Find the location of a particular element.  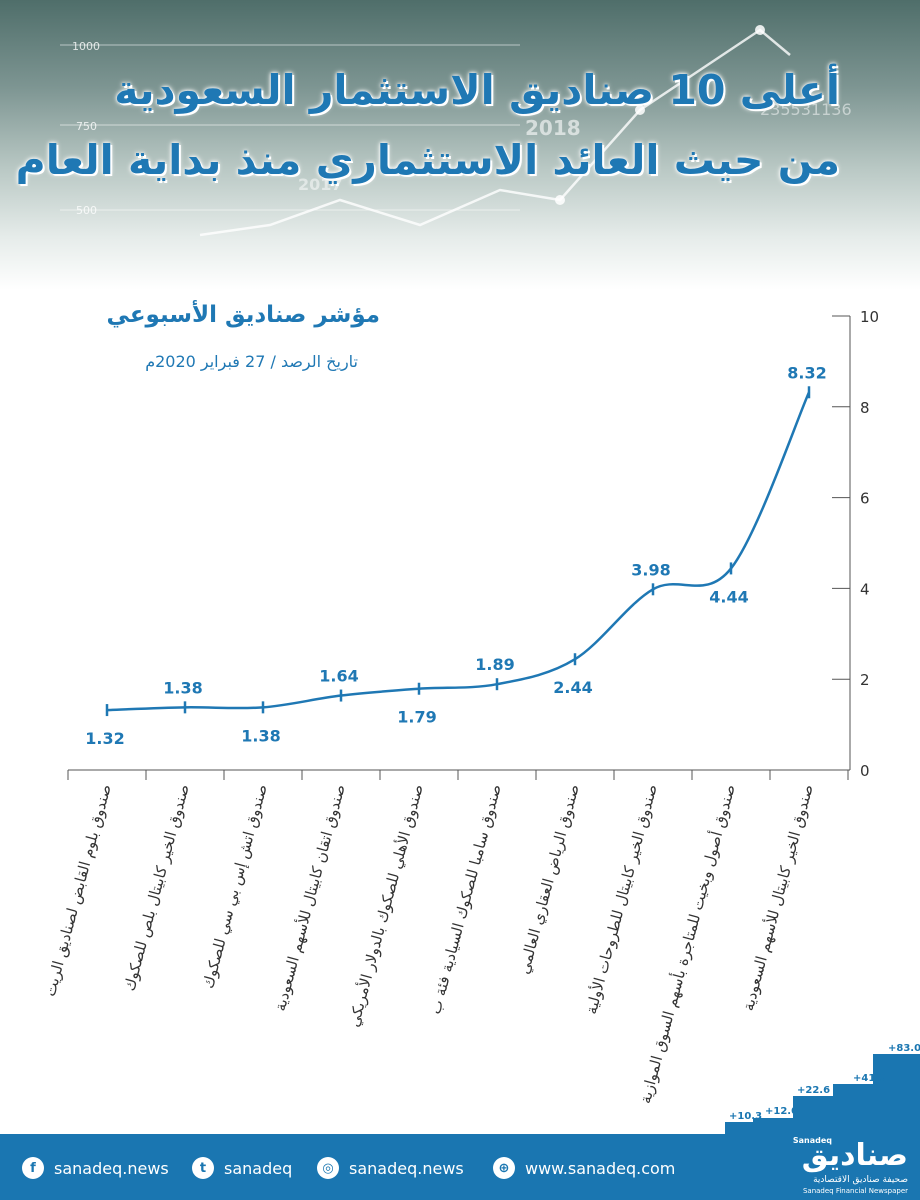

y-tick-label: 6 is located at coordinates (865, 499).